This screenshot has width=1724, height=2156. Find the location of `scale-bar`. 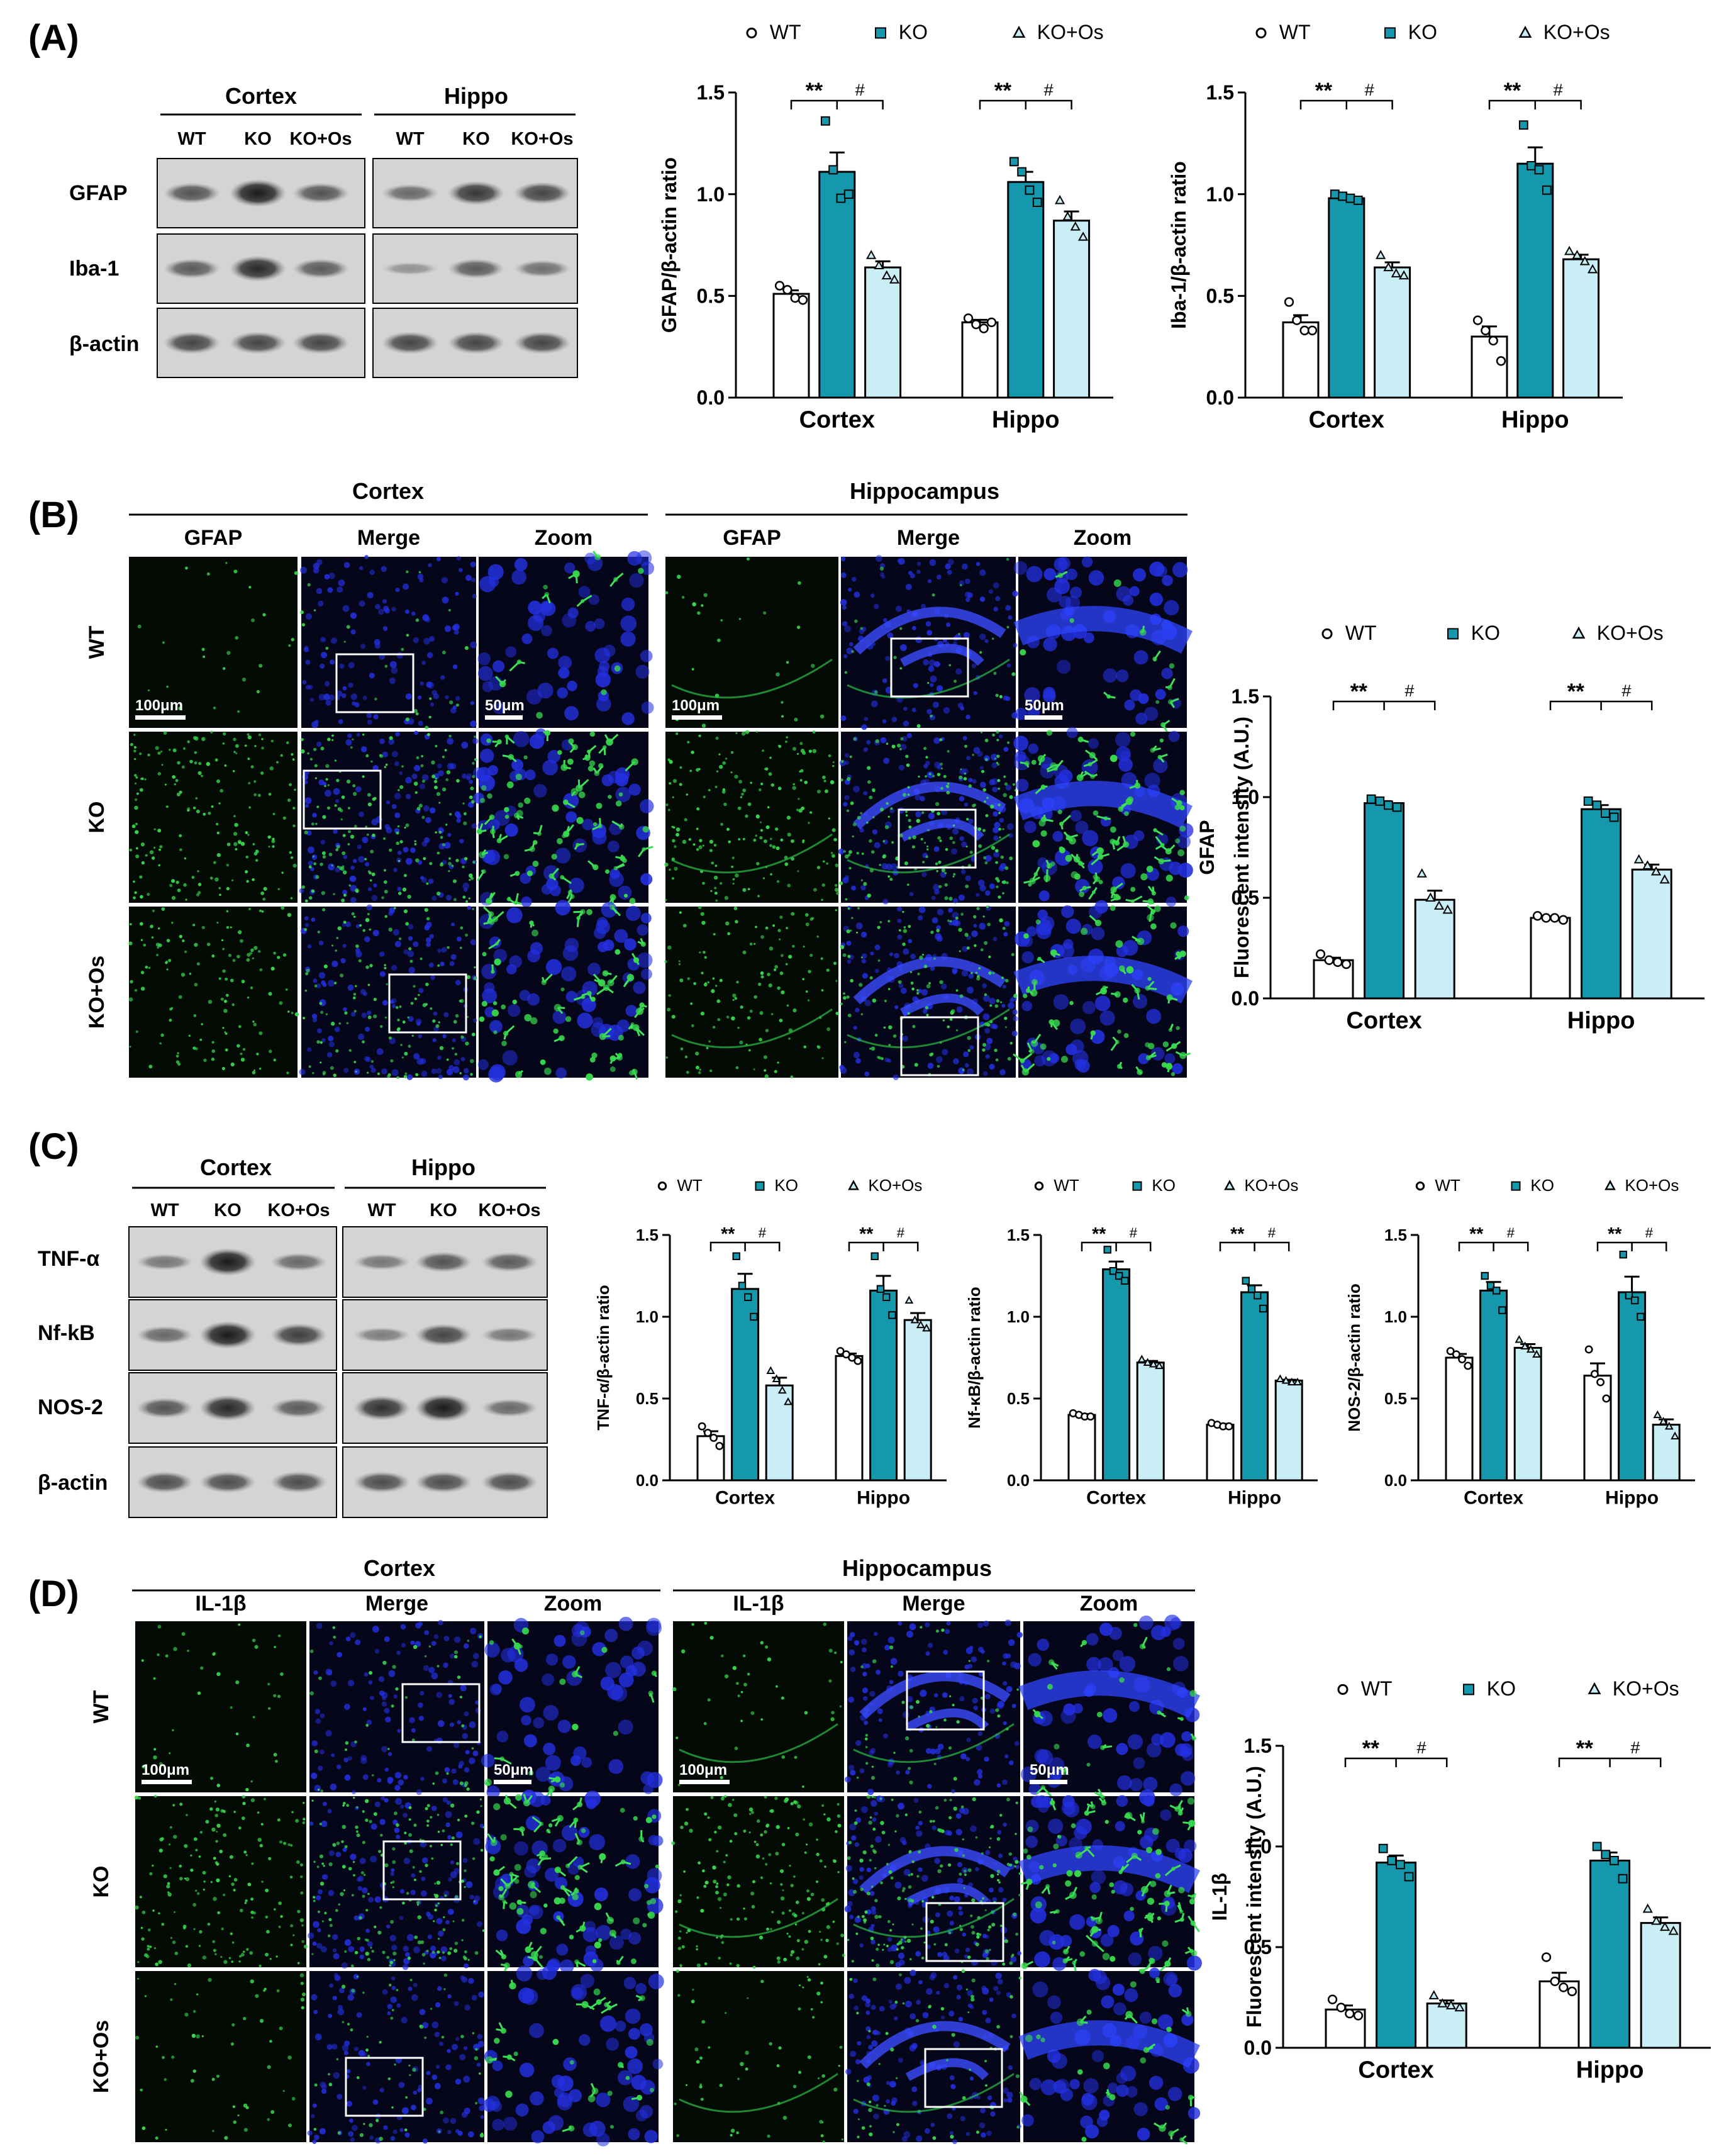

scale-bar is located at coordinates (1048, 1782).